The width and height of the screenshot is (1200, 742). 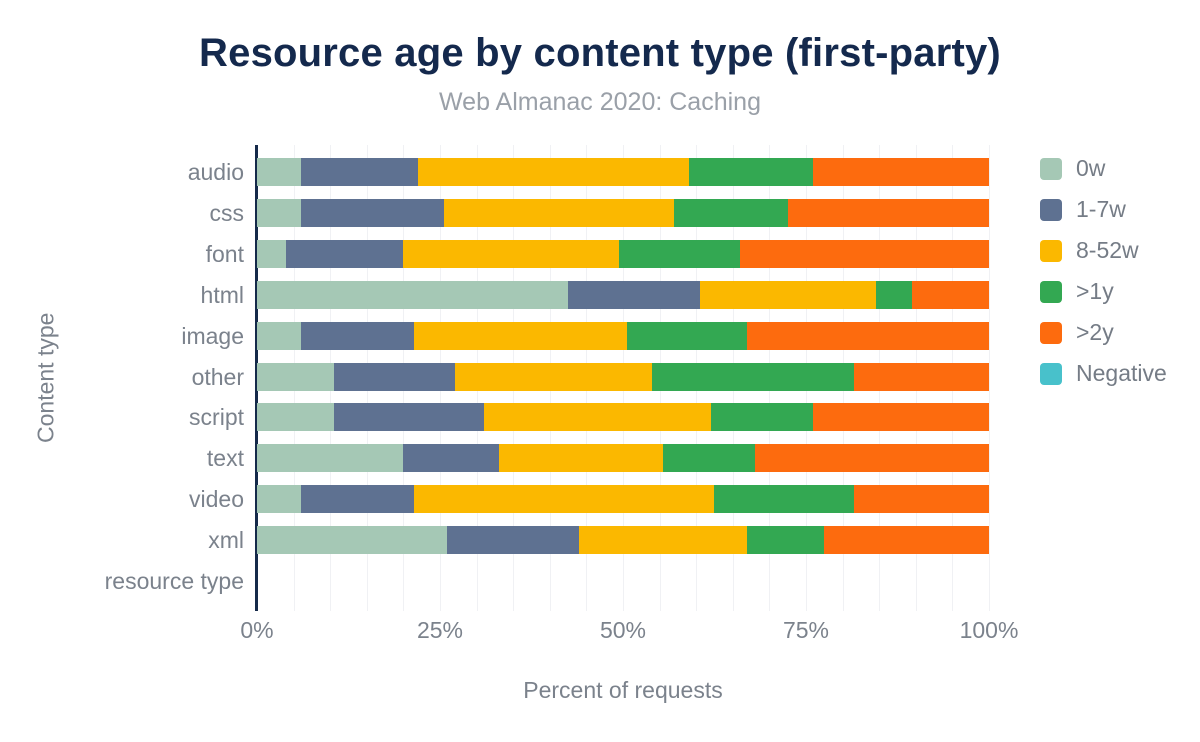 What do you see at coordinates (279, 212) in the screenshot?
I see `bar-segment-css-0w` at bounding box center [279, 212].